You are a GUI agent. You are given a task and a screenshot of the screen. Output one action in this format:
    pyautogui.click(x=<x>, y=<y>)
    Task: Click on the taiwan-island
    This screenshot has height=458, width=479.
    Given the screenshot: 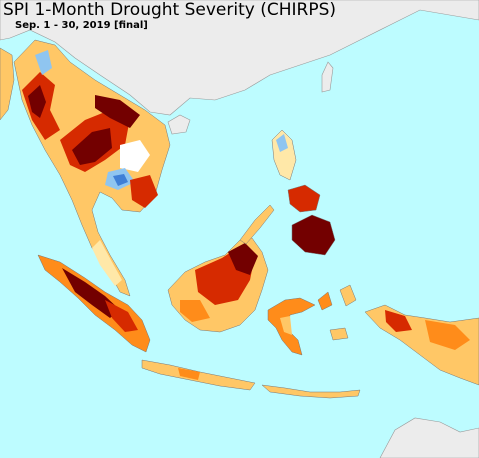 What is the action you would take?
    pyautogui.click(x=327, y=77)
    